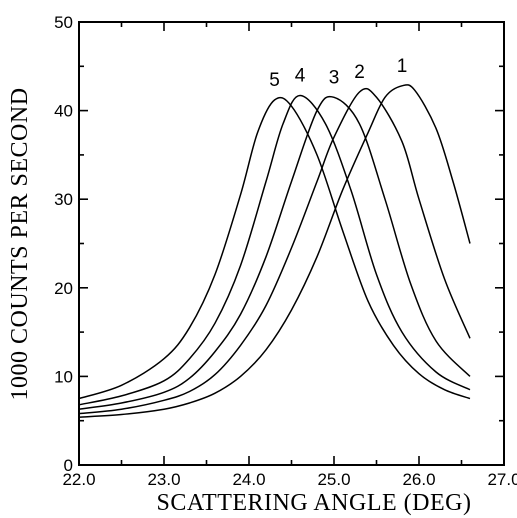  What do you see at coordinates (359, 72) in the screenshot?
I see `series-label-2: 2` at bounding box center [359, 72].